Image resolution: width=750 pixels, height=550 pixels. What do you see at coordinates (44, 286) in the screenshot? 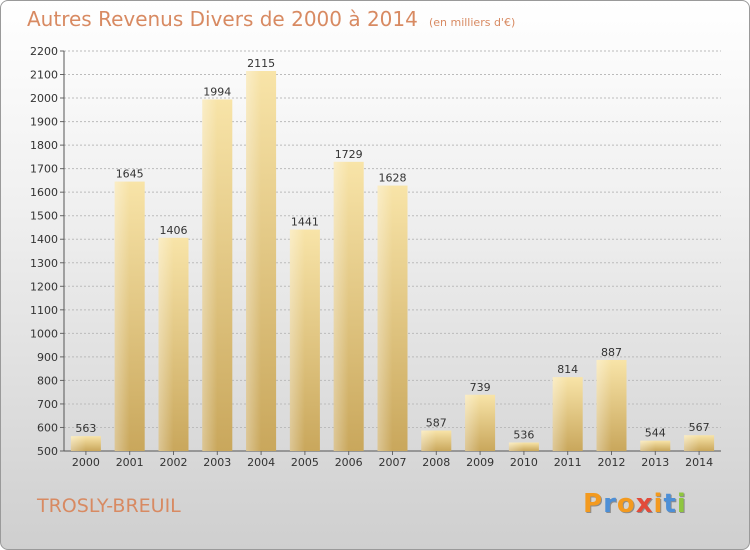
I see `y-tick-label: 1200` at bounding box center [44, 286].